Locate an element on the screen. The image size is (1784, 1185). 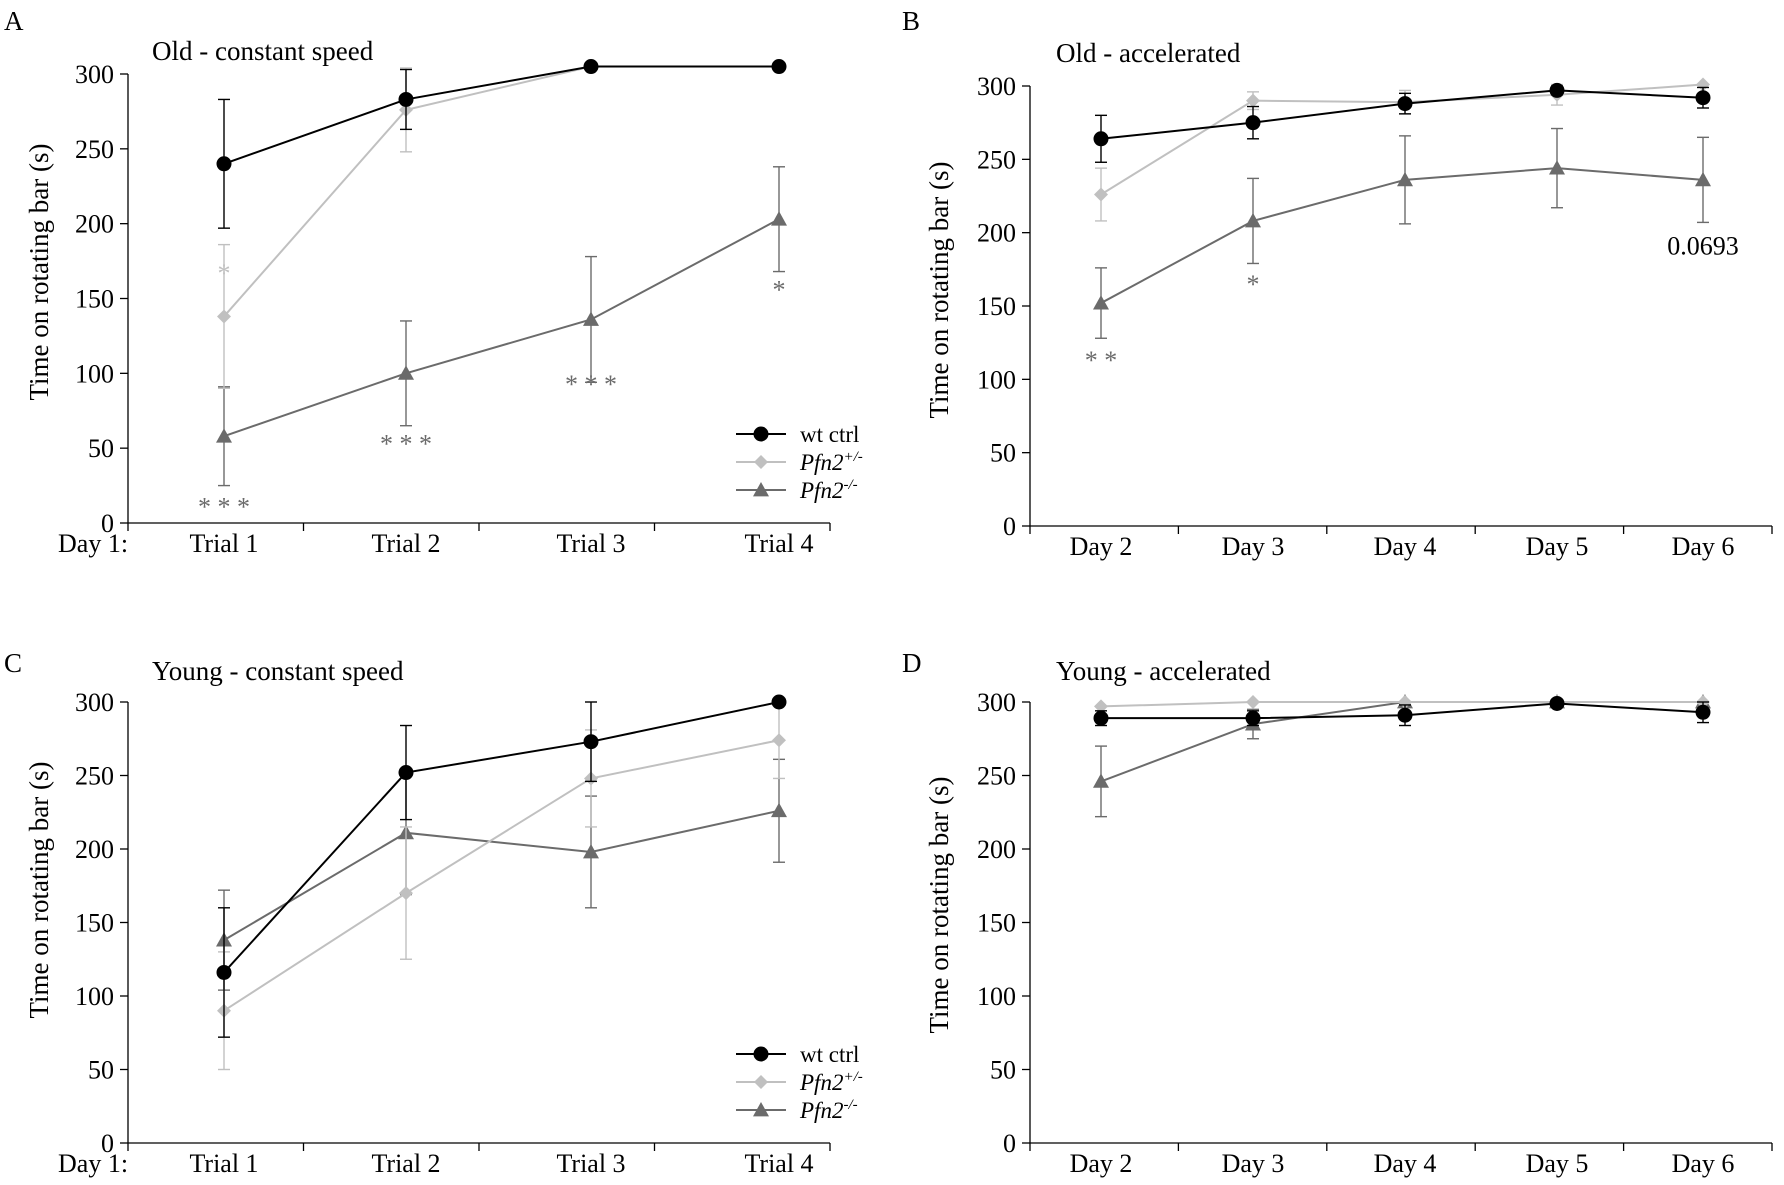
panel-a-x-tick-label: Trial 1 is located at coordinates (223, 543).